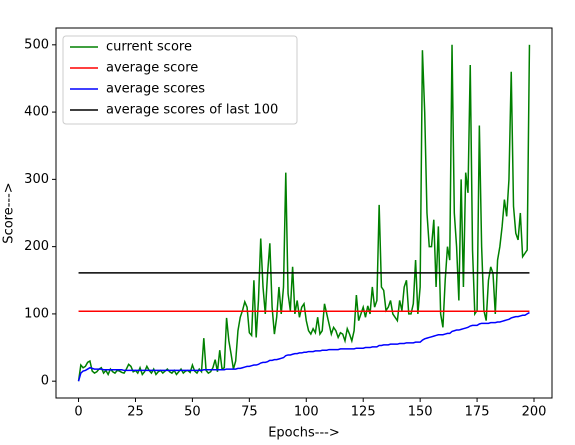 This screenshot has height=445, width=575. I want to click on y-tick-label: 400, so click(36, 112).